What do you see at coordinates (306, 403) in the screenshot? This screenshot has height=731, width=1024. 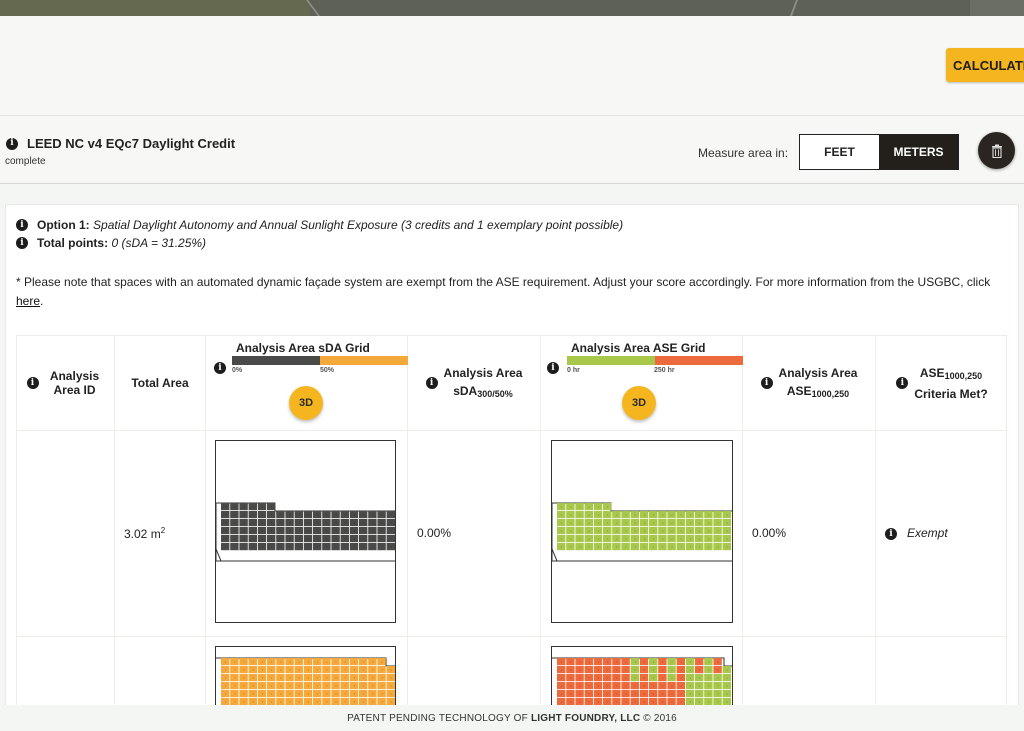 I see `sda-3d-button: 3D` at bounding box center [306, 403].